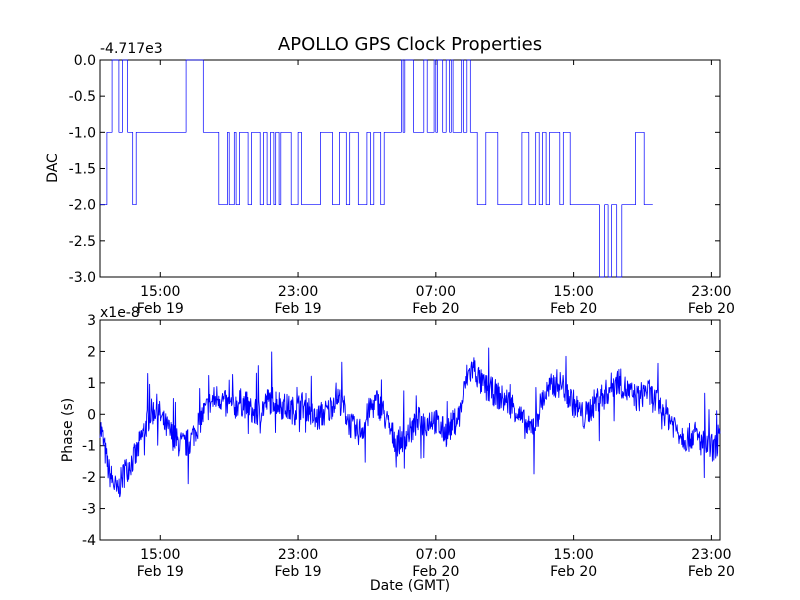 The width and height of the screenshot is (800, 600). Describe the element at coordinates (68, 430) in the screenshot. I see `phase-y-axis-label: Phase (s)` at that location.